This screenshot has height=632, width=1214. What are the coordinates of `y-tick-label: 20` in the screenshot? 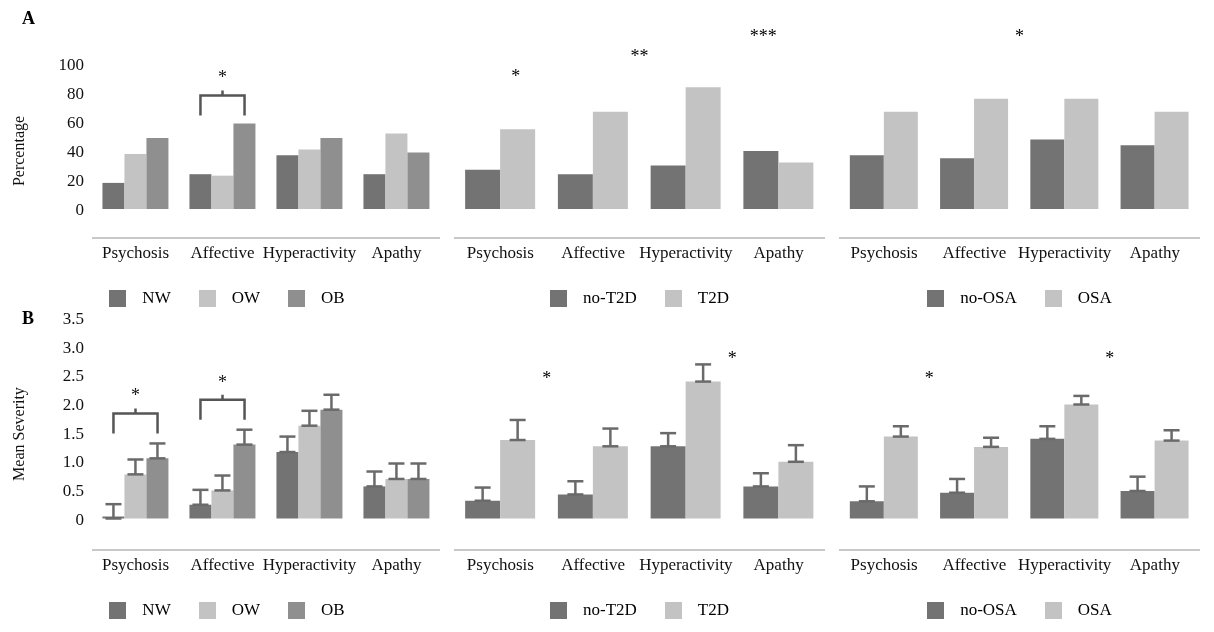 It's located at (75, 181).